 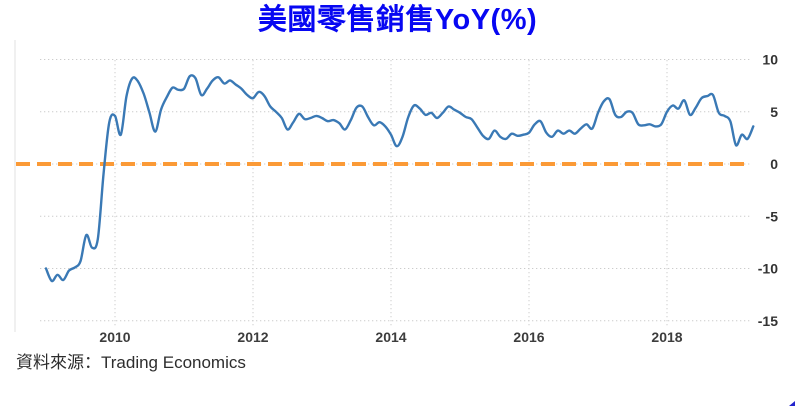 What do you see at coordinates (768, 269) in the screenshot?
I see `y-axis-tick-label: -10` at bounding box center [768, 269].